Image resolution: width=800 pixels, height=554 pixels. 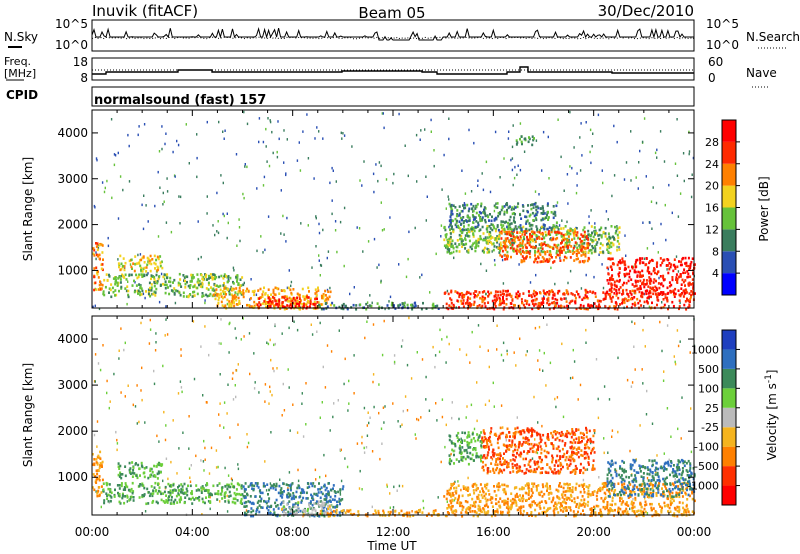 I want to click on colorbar-tick-label: 28, so click(x=712, y=142).